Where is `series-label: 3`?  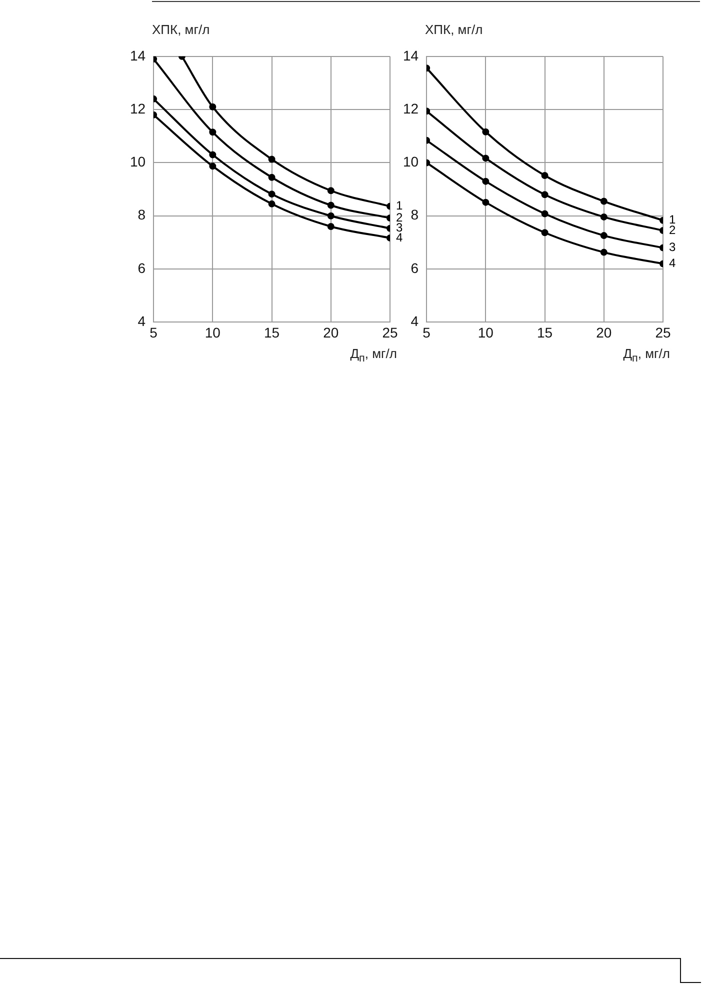 series-label: 3 is located at coordinates (672, 247).